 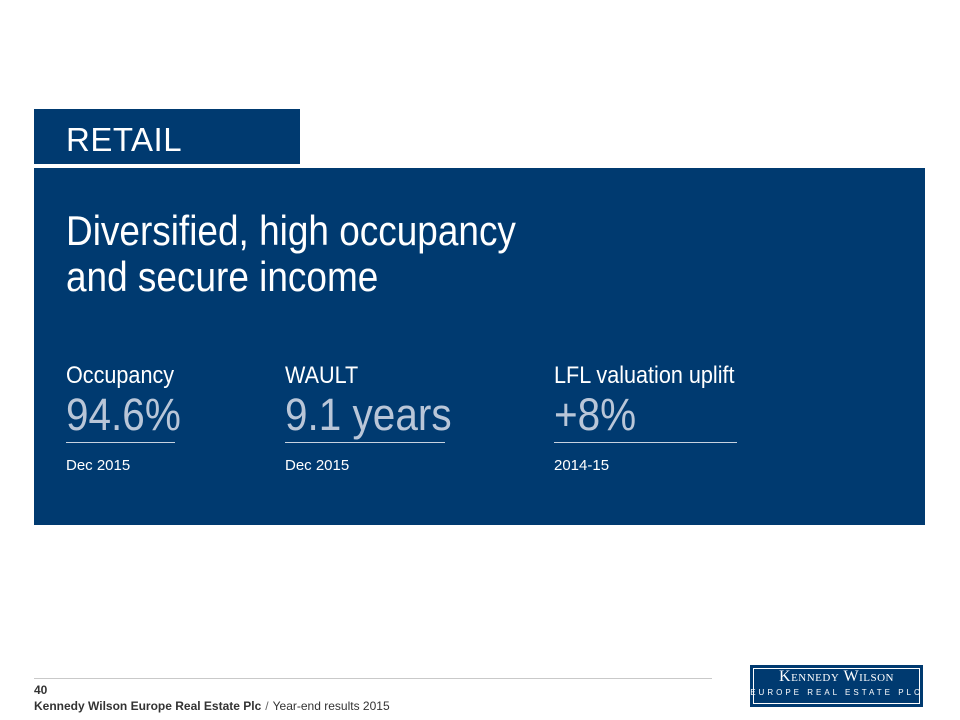 I want to click on page-number: 40, so click(x=41, y=690).